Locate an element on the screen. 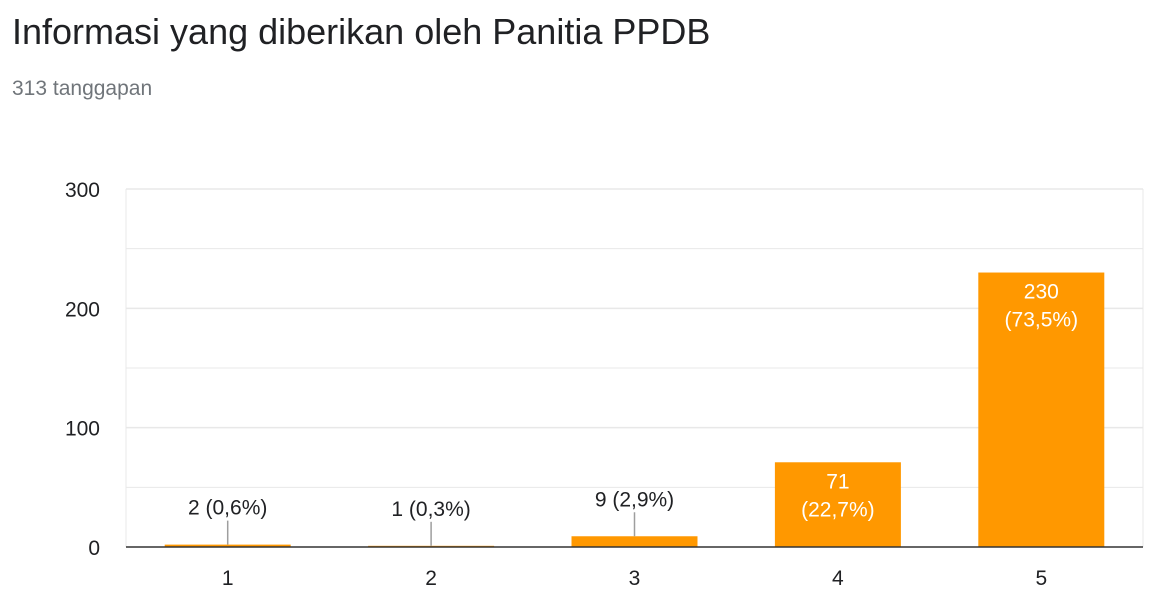 The image size is (1172, 601). x-tick-label: 3 is located at coordinates (635, 578).